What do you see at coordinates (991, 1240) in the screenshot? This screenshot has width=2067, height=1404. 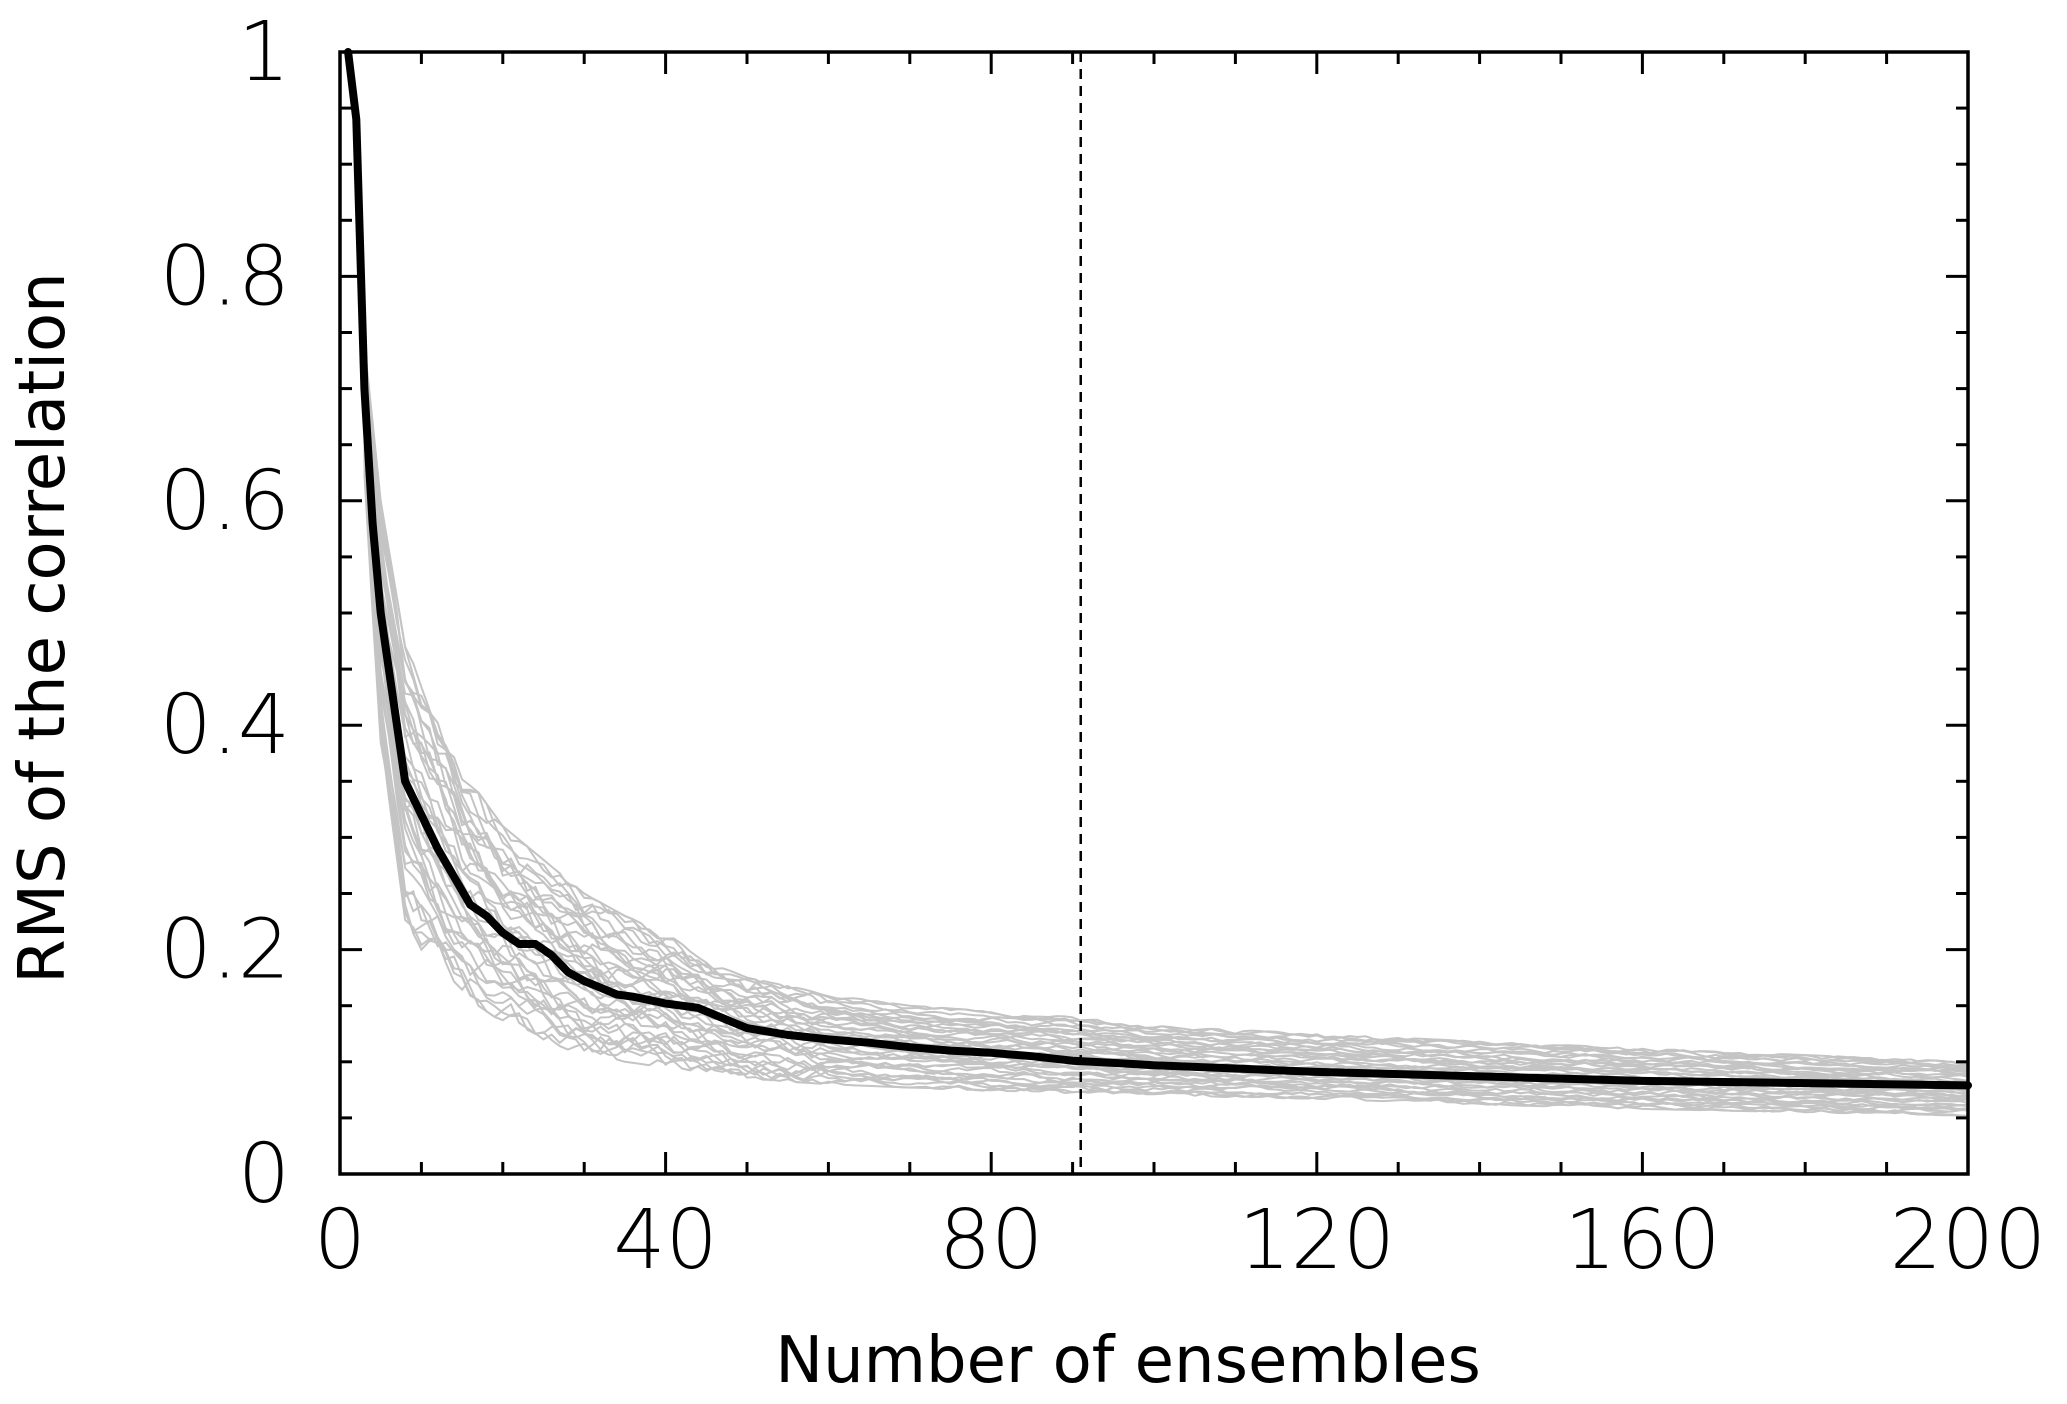 I see `x-tick-label: 80` at bounding box center [991, 1240].